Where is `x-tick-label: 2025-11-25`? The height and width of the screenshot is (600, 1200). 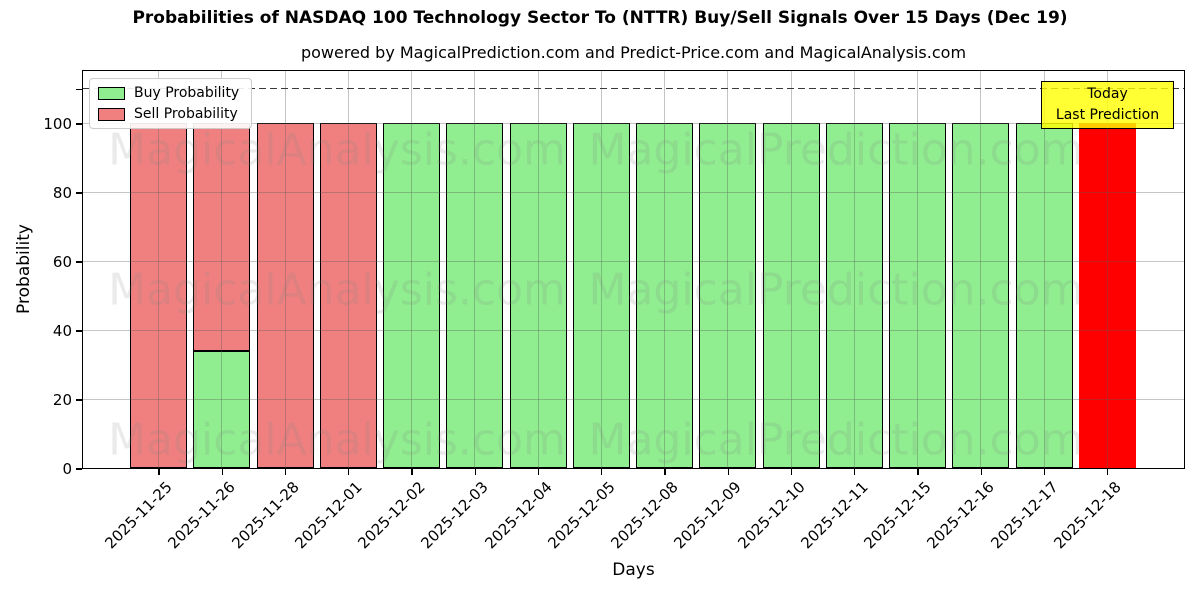
x-tick-label: 2025-11-25 is located at coordinates (138, 515).